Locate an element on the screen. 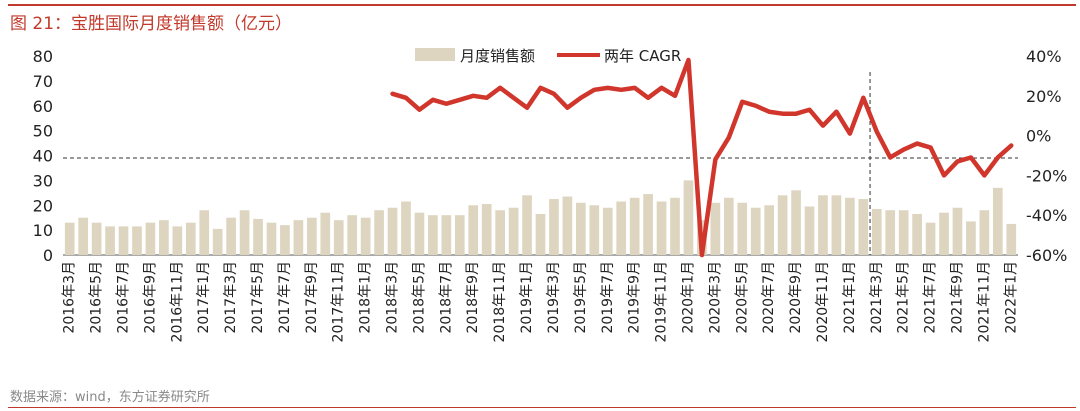 Image resolution: width=1080 pixels, height=411 pixels. x-tick-label: 2016年9月 is located at coordinates (150, 297).